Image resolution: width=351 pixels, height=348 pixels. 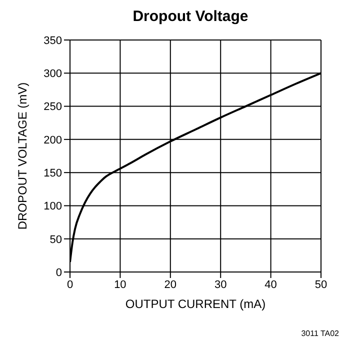 What do you see at coordinates (170, 284) in the screenshot?
I see `x-tick-label: 20` at bounding box center [170, 284].